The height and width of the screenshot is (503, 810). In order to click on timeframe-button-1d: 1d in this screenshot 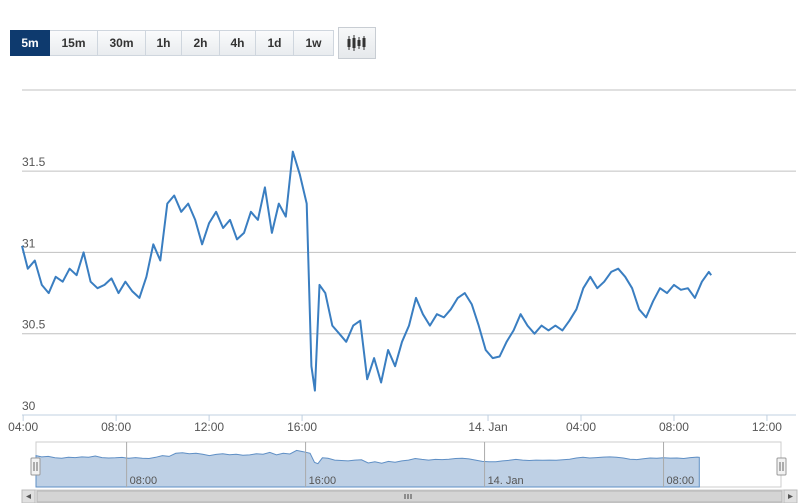, I will do `click(275, 43)`.